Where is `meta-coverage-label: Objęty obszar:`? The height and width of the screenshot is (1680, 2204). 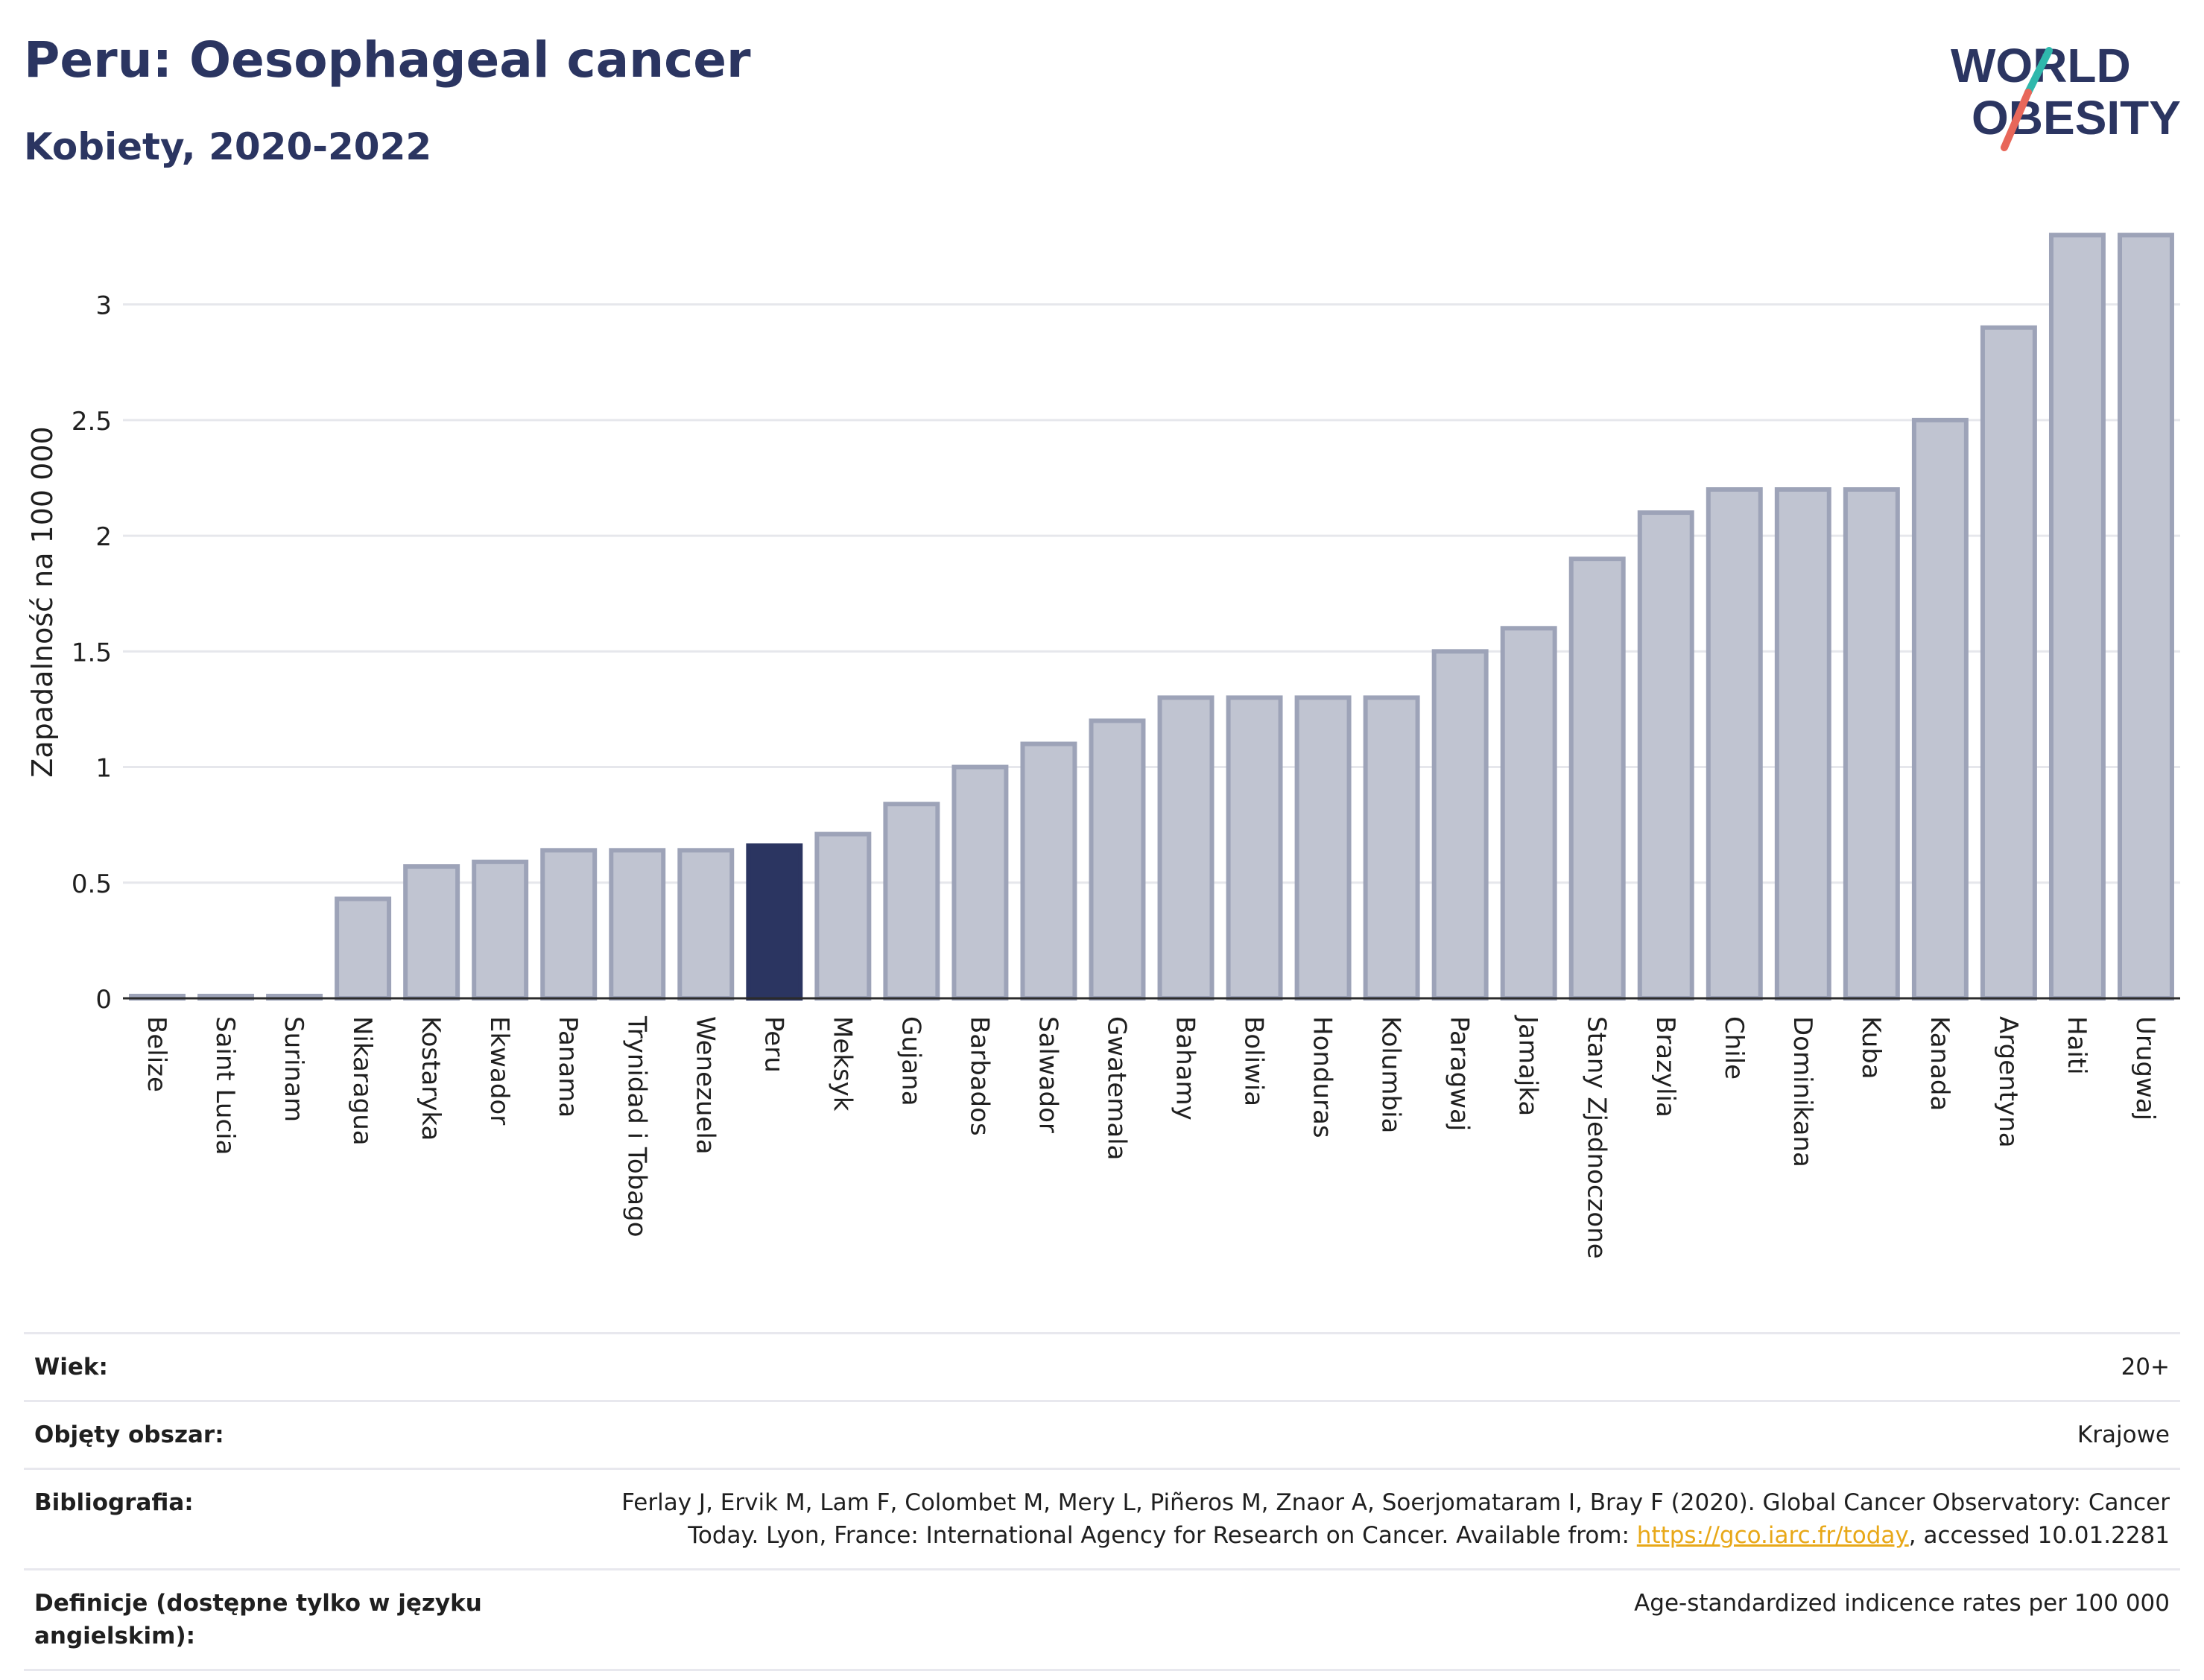
meta-coverage-label: Objęty obszar: is located at coordinates (129, 1434).